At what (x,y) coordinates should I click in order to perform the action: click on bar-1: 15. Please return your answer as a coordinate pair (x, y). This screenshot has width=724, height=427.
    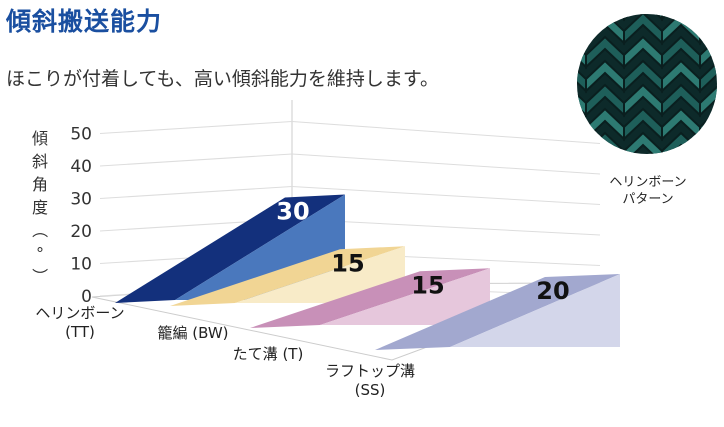
    Looking at the image, I should click on (287, 276).